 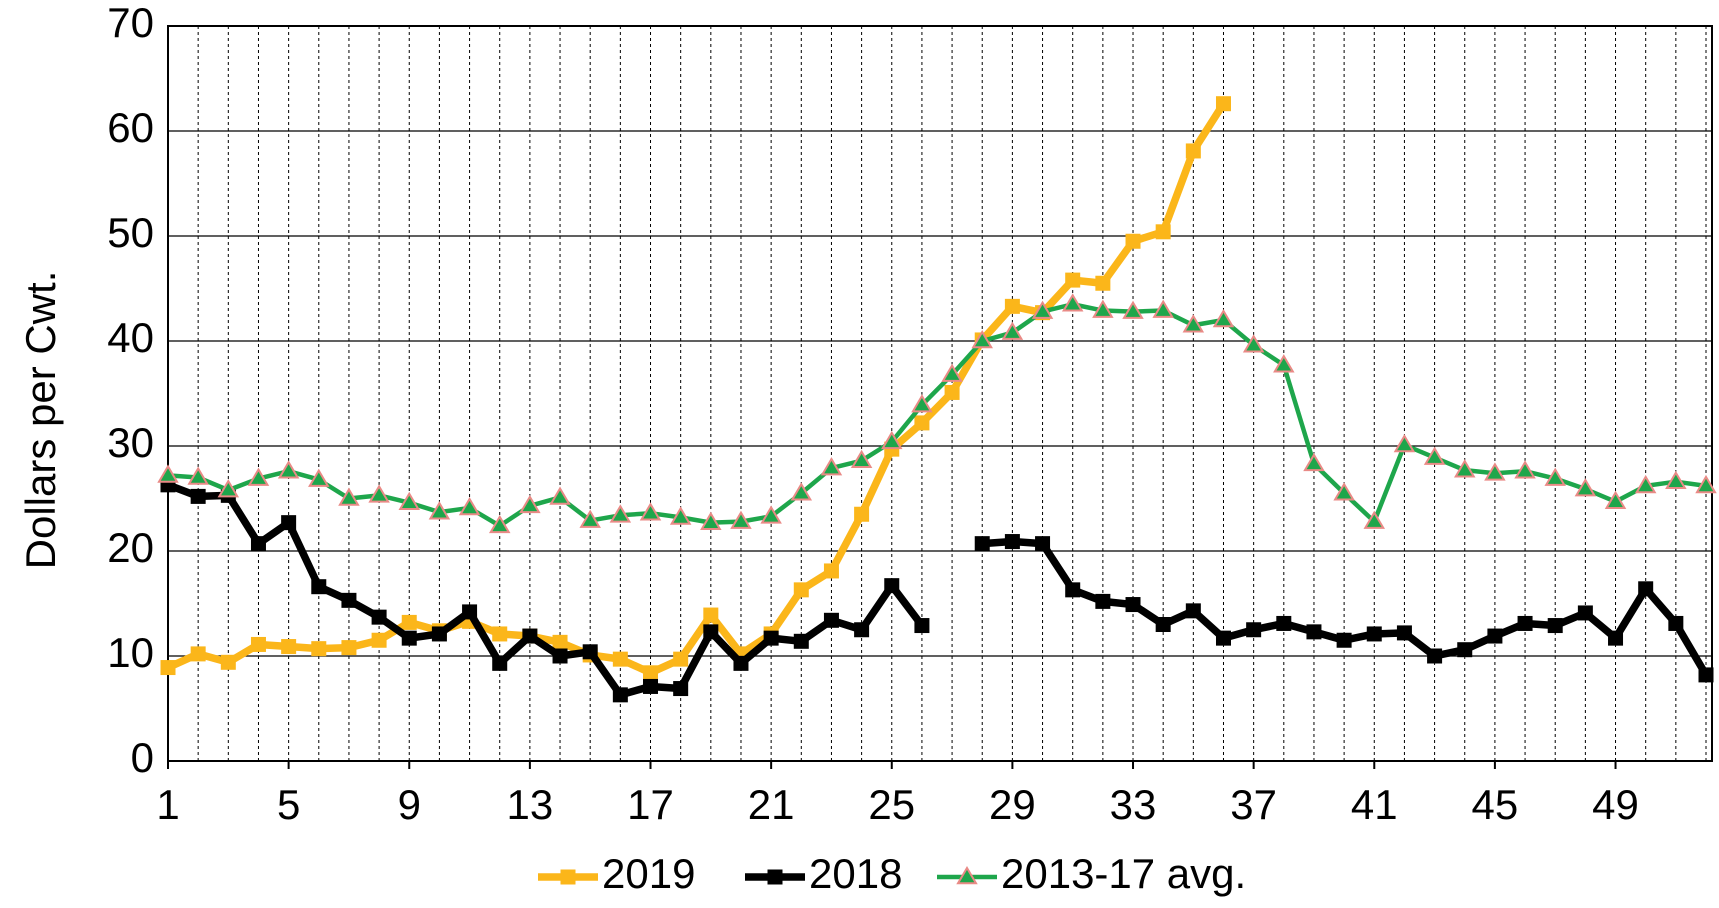 I want to click on x-tick-label: 29, so click(x=1012, y=804).